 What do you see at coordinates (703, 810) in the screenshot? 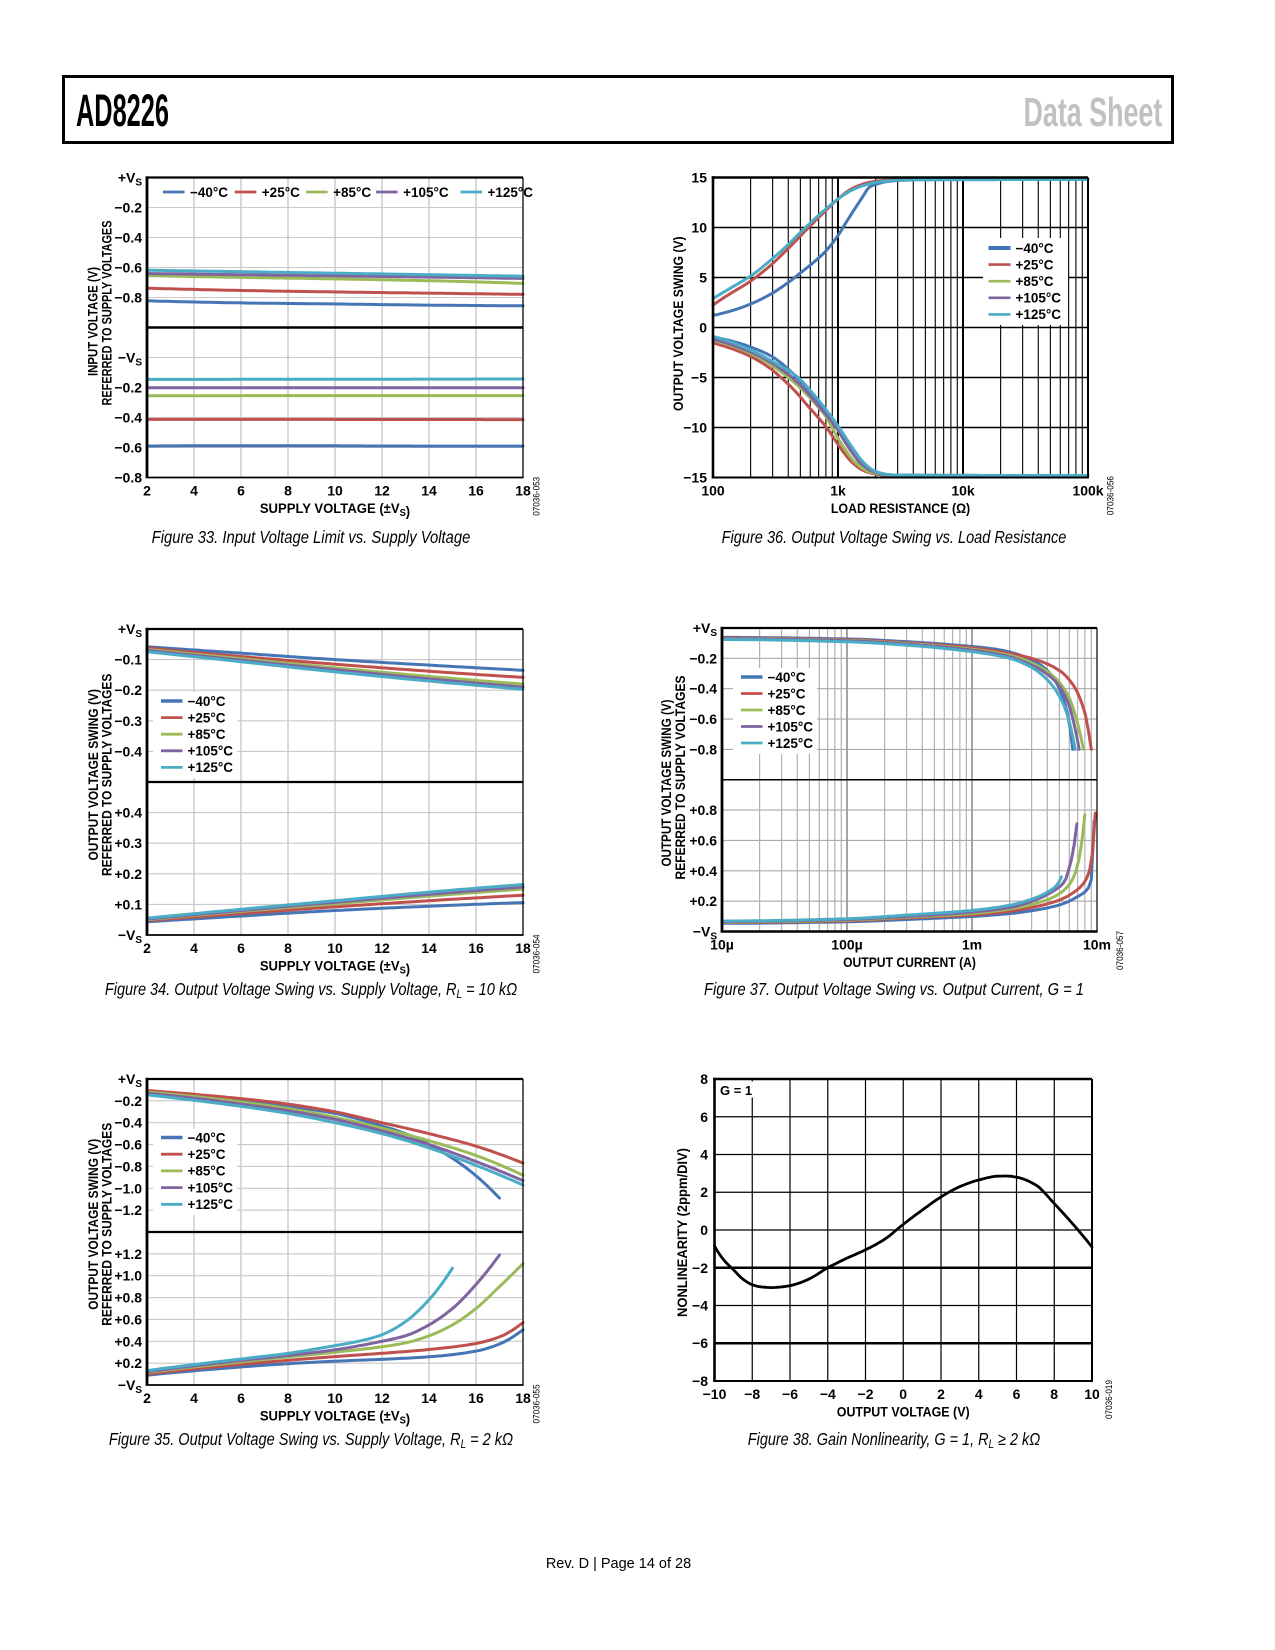
I see `svg-text: +0.8` at bounding box center [703, 810].